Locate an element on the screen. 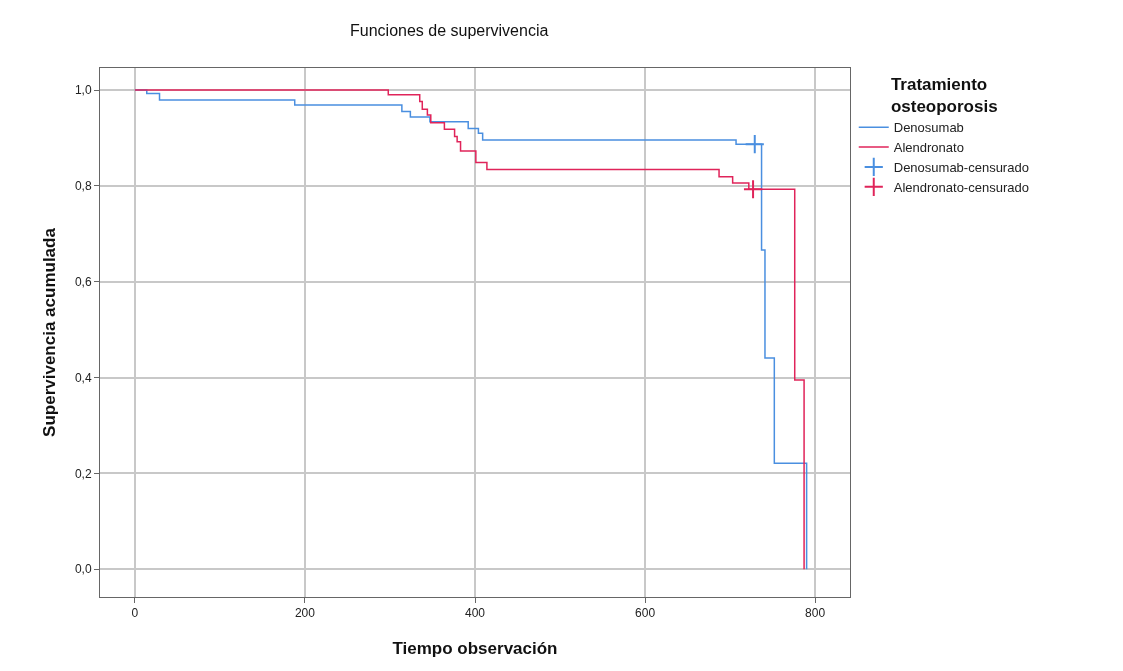  chart-title: Funciones de supervivencia is located at coordinates (449, 30).